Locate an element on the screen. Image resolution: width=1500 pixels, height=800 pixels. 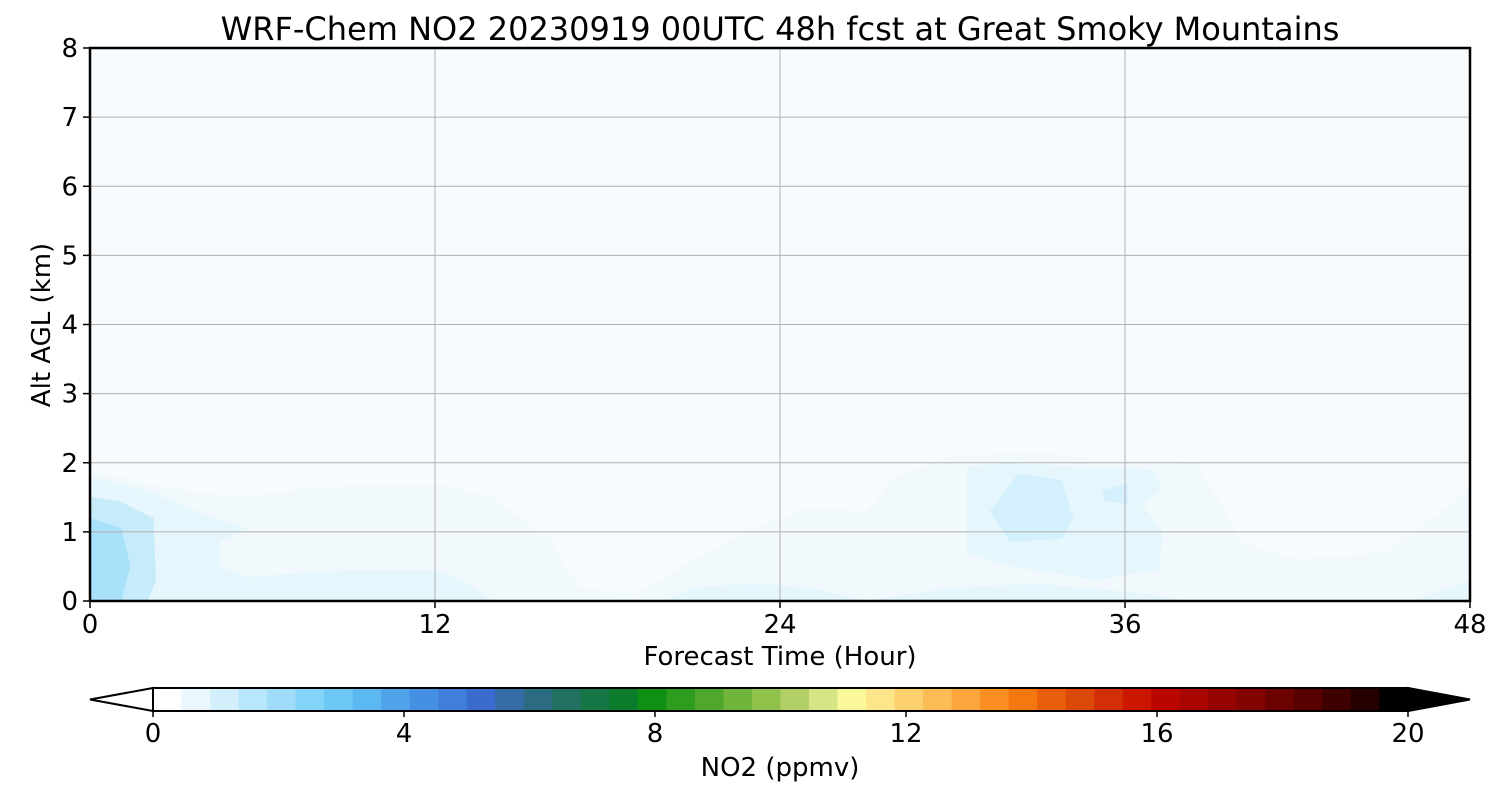
contour-region-0.5-1 is located at coordinates (291, 538).